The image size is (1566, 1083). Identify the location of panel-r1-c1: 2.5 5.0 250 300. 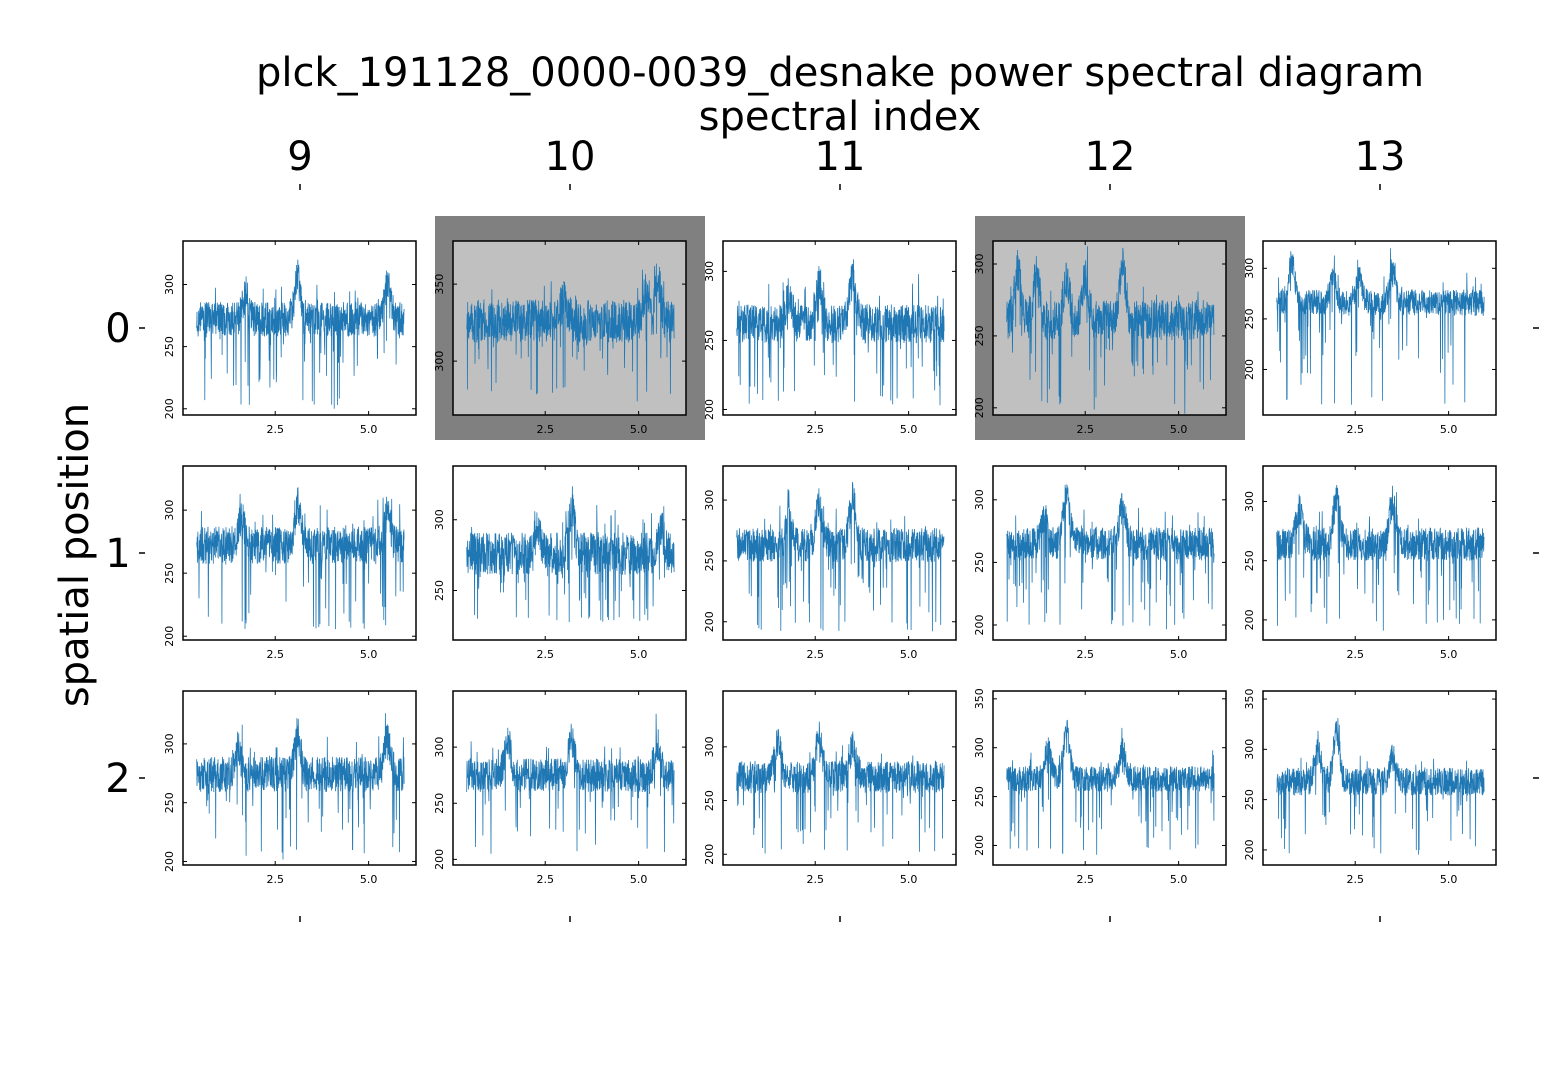
(560, 563).